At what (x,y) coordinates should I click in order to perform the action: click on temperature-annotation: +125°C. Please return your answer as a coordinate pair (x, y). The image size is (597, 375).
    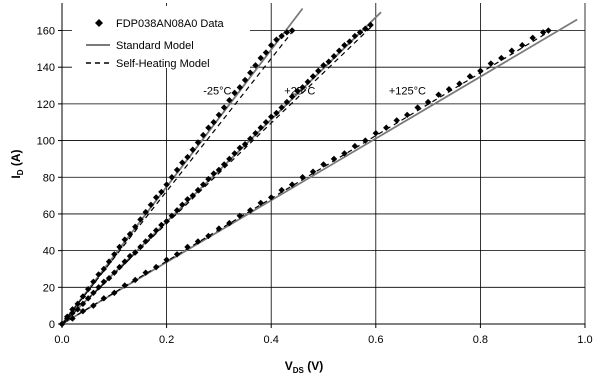
    Looking at the image, I should click on (407, 92).